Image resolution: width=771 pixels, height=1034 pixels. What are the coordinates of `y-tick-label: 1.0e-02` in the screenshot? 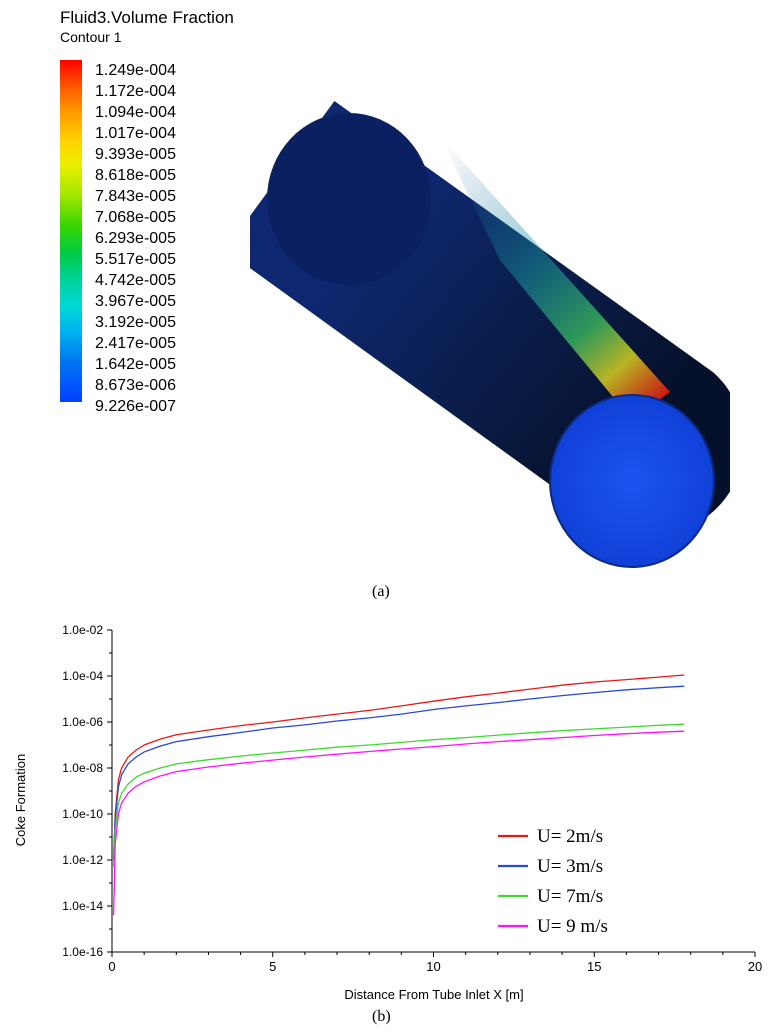 It's located at (82, 630).